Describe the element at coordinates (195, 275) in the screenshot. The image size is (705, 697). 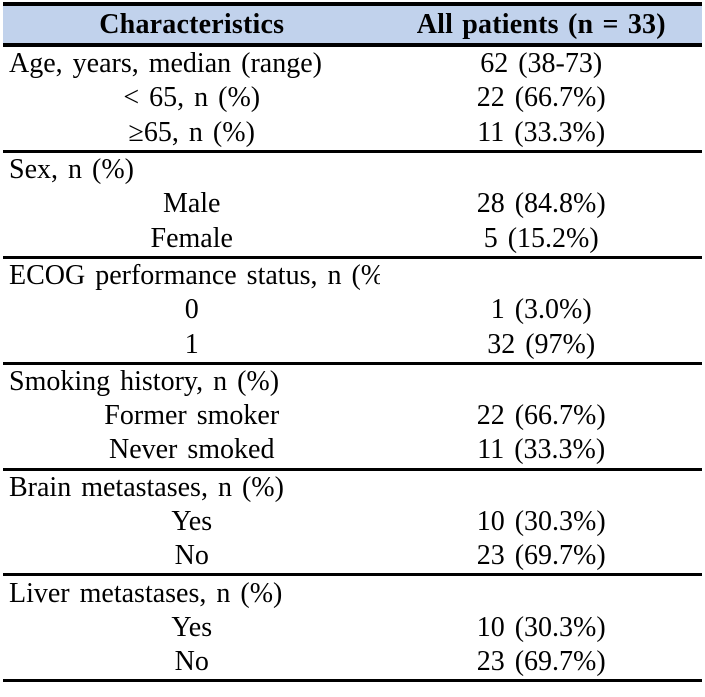
I see `row-label: ECOG performance status, n (%)` at that location.